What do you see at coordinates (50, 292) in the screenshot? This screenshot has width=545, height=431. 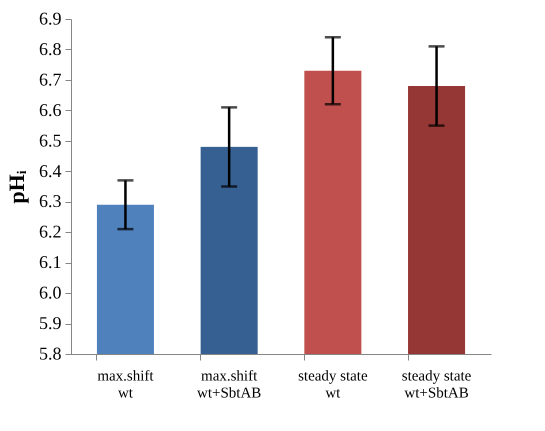 I see `y-tick-label: 6.0` at bounding box center [50, 292].